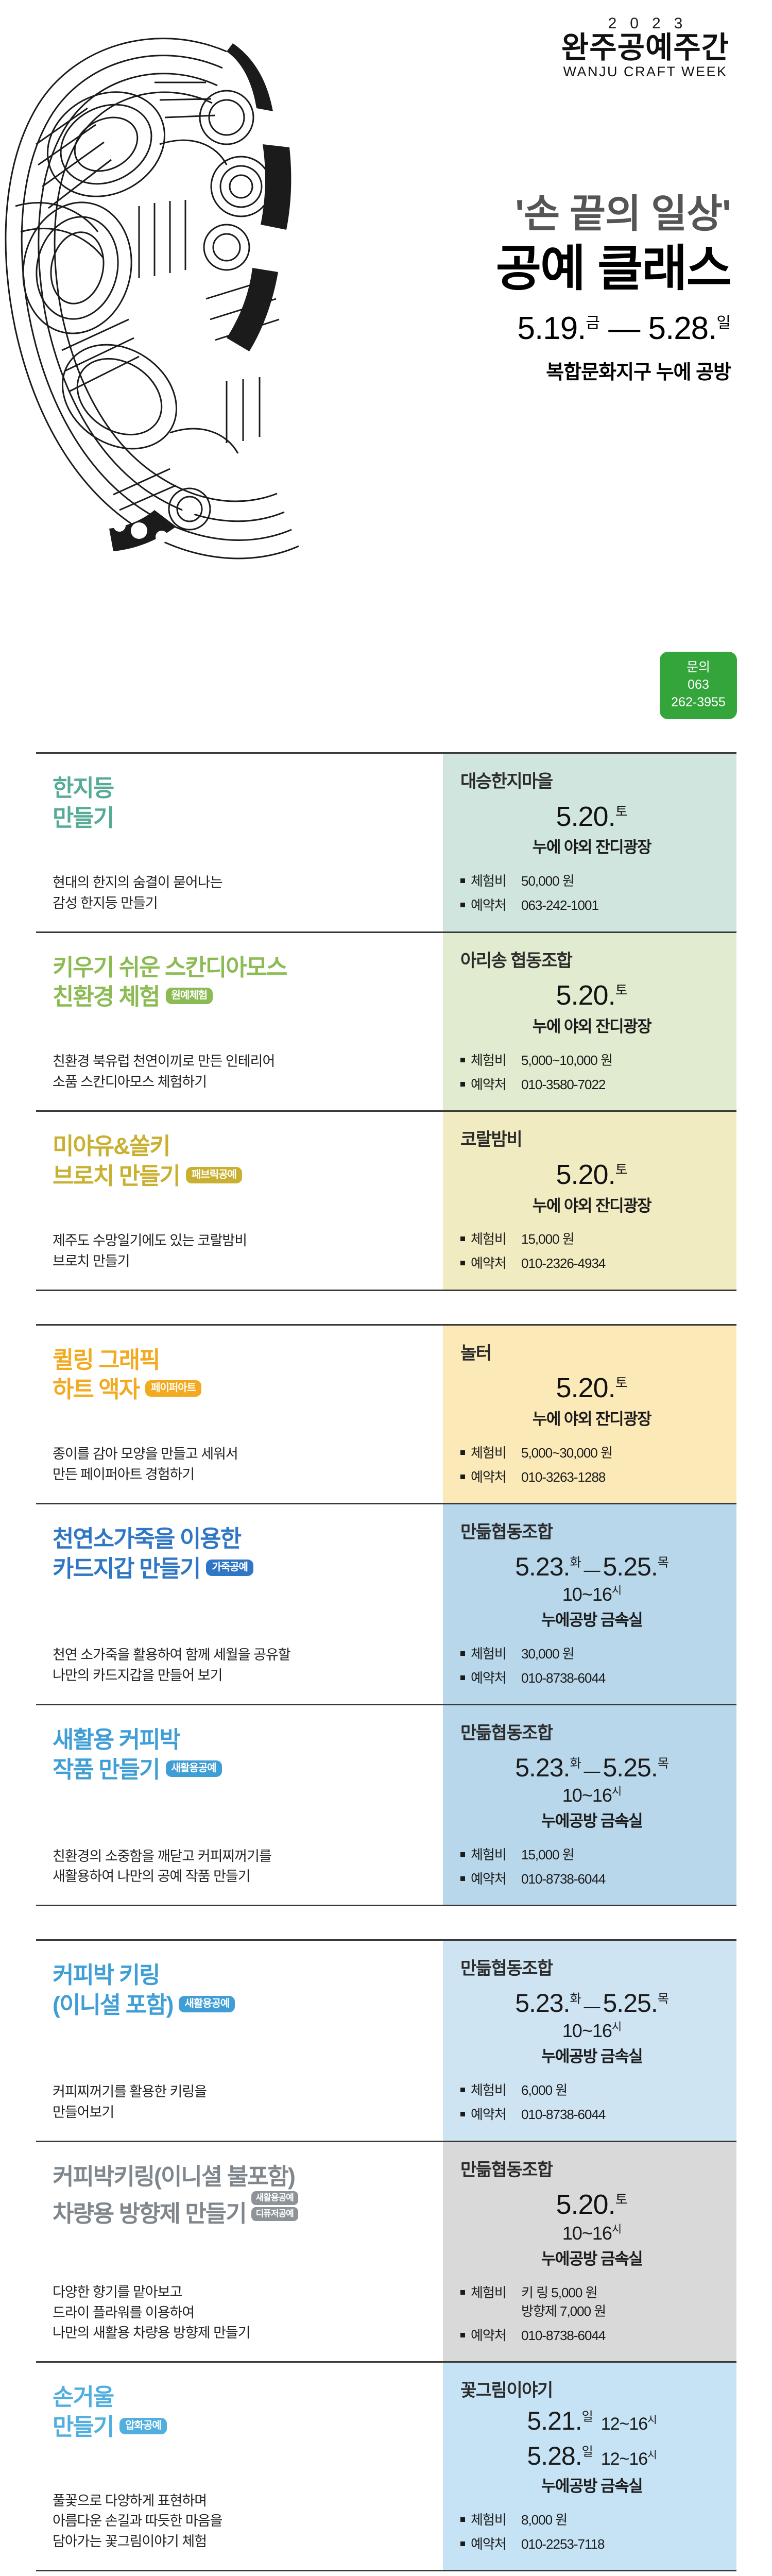 Image resolution: width=772 pixels, height=2576 pixels. Describe the element at coordinates (506, 1969) in the screenshot. I see `class-organizer: 만듦협동조합` at that location.